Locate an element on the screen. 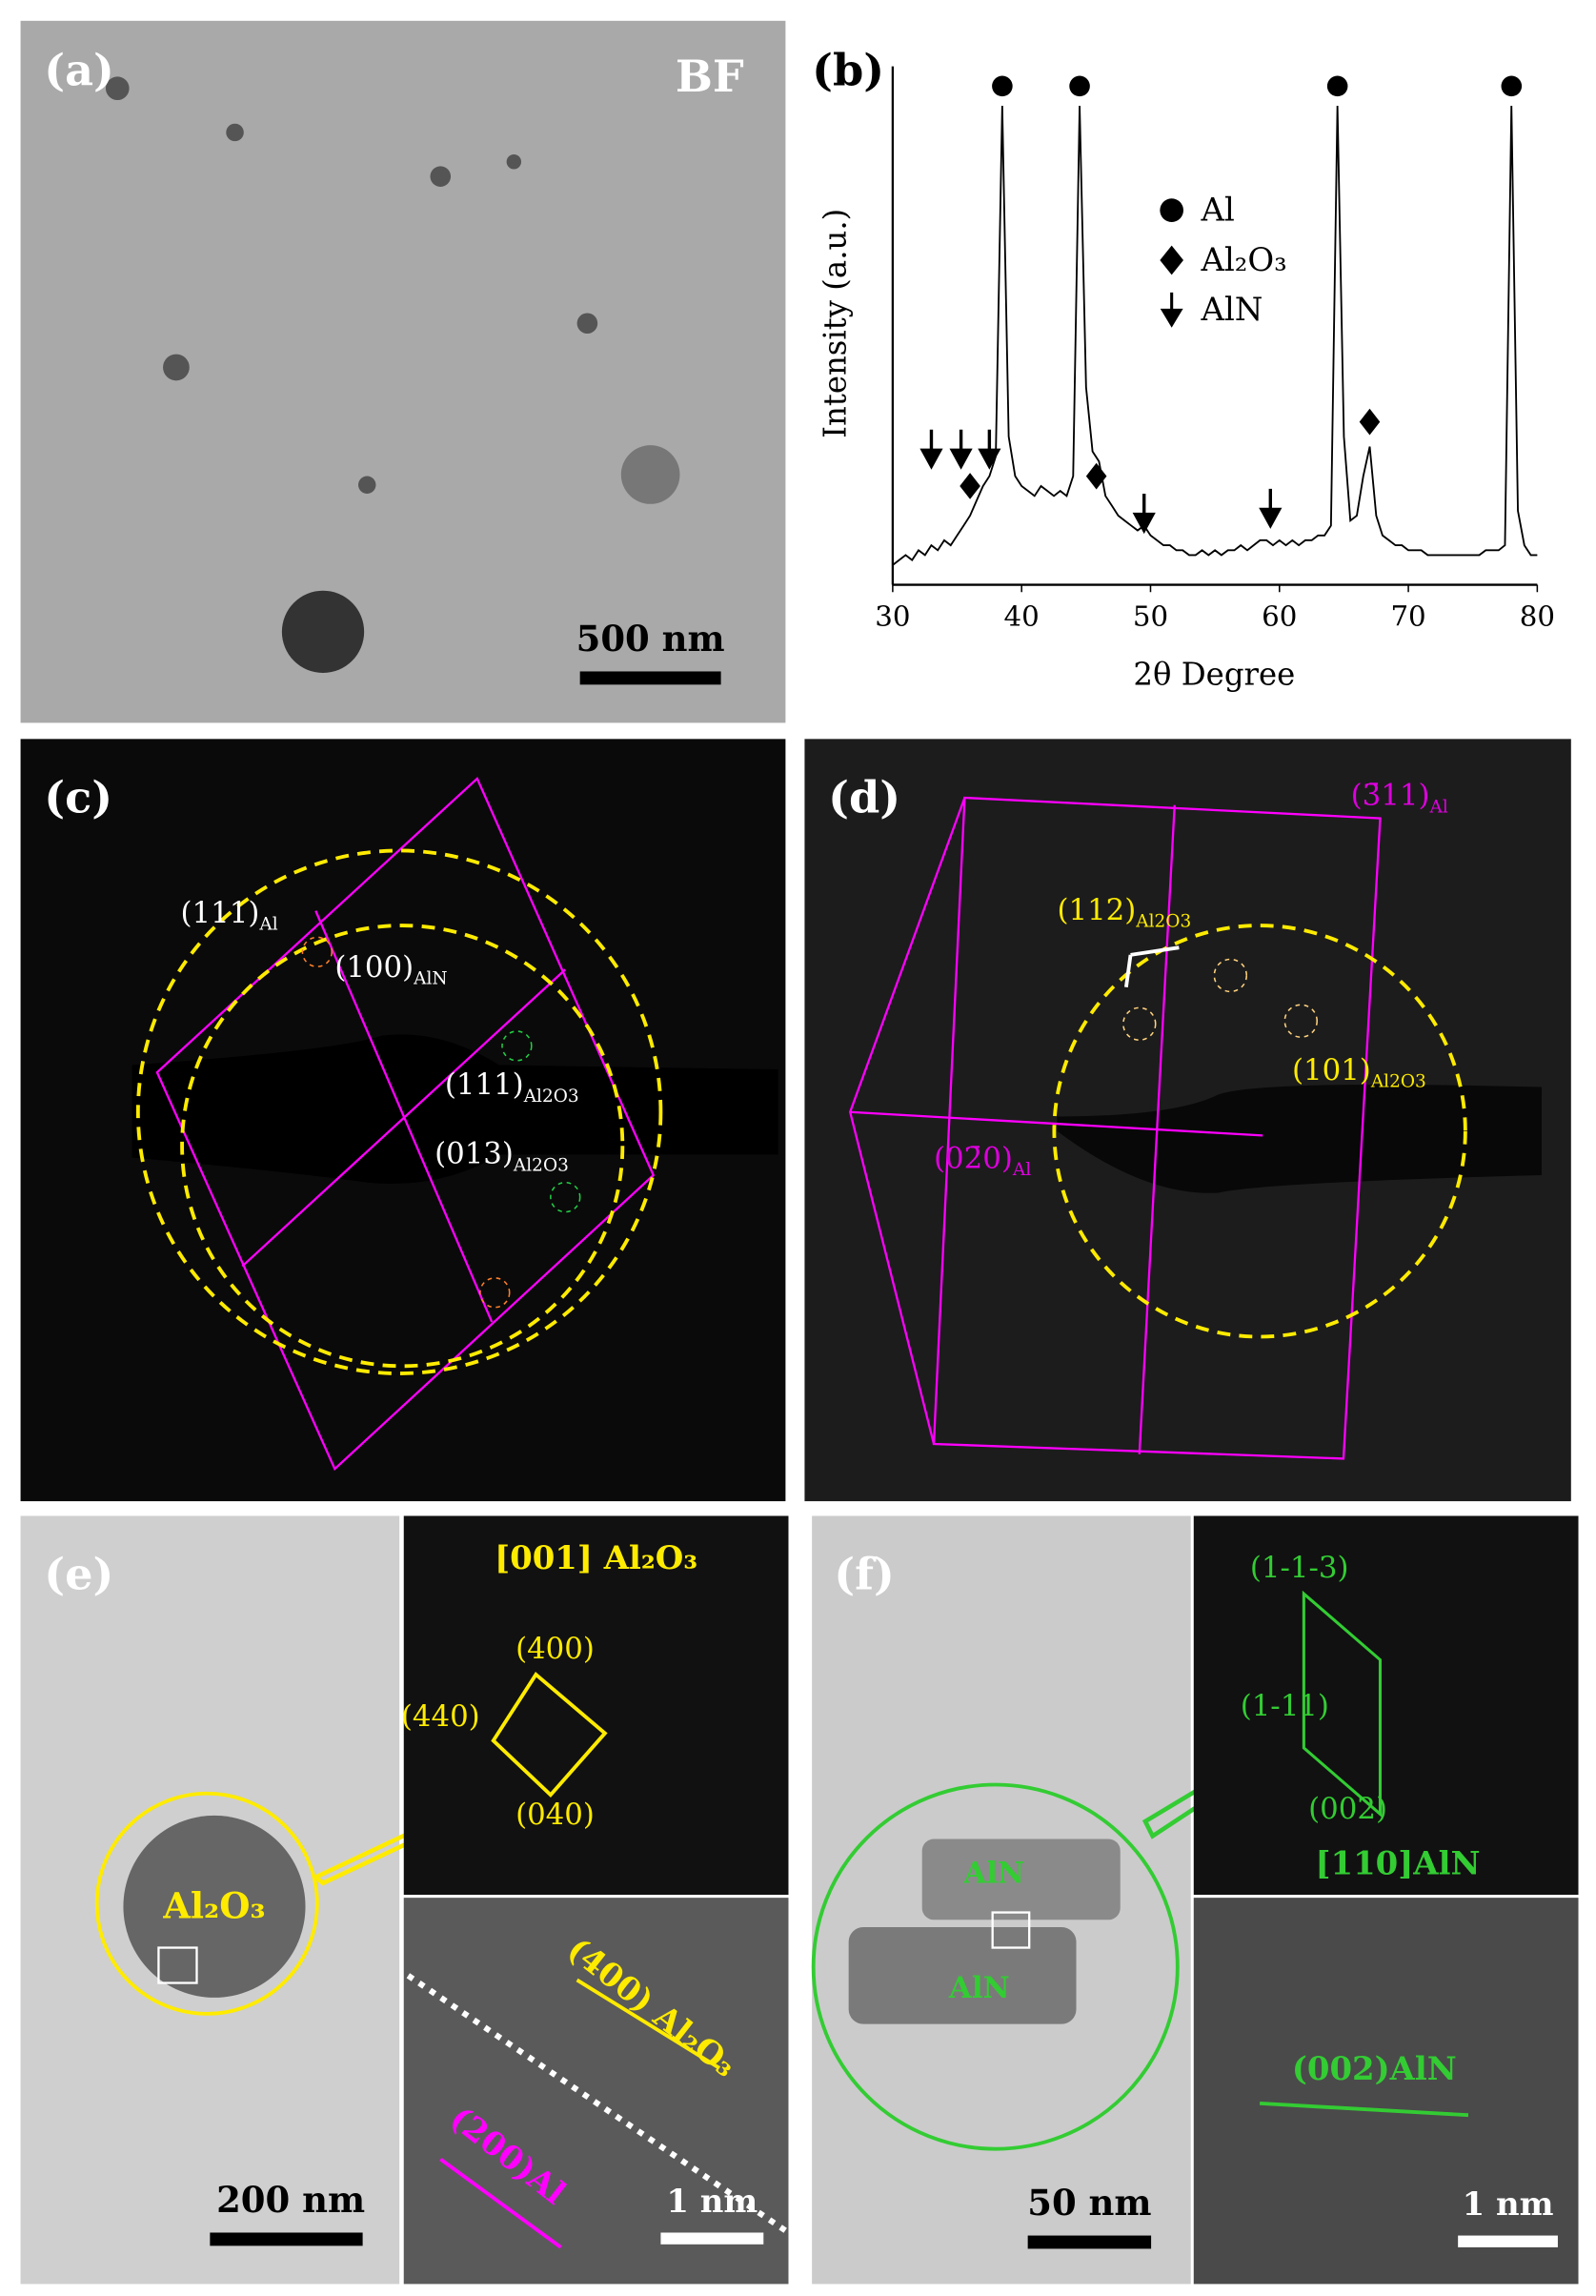  precipitates is located at coordinates (393, 375).